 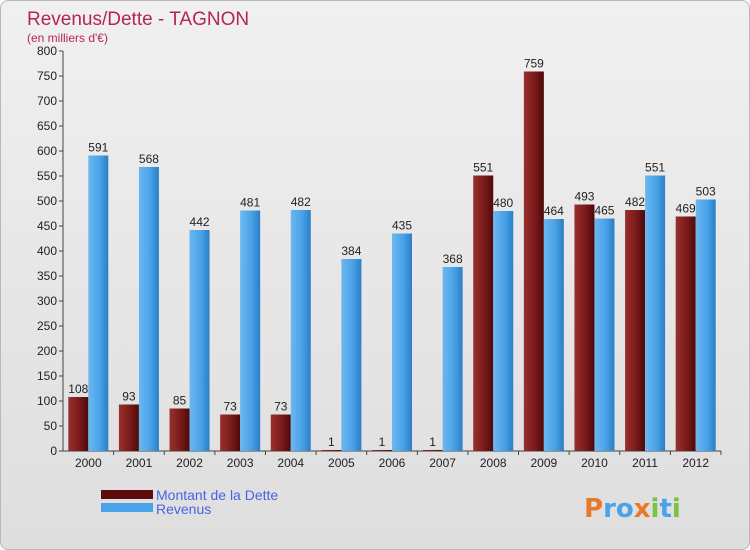 I want to click on y-tick-label: 0, so click(x=53, y=451).